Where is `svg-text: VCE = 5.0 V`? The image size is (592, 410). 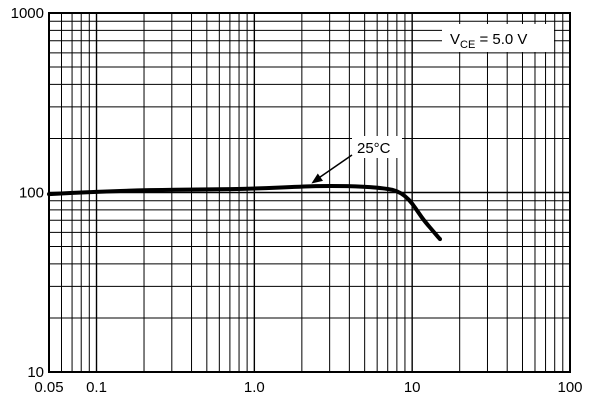 svg-text: VCE = 5.0 V is located at coordinates (488, 41).